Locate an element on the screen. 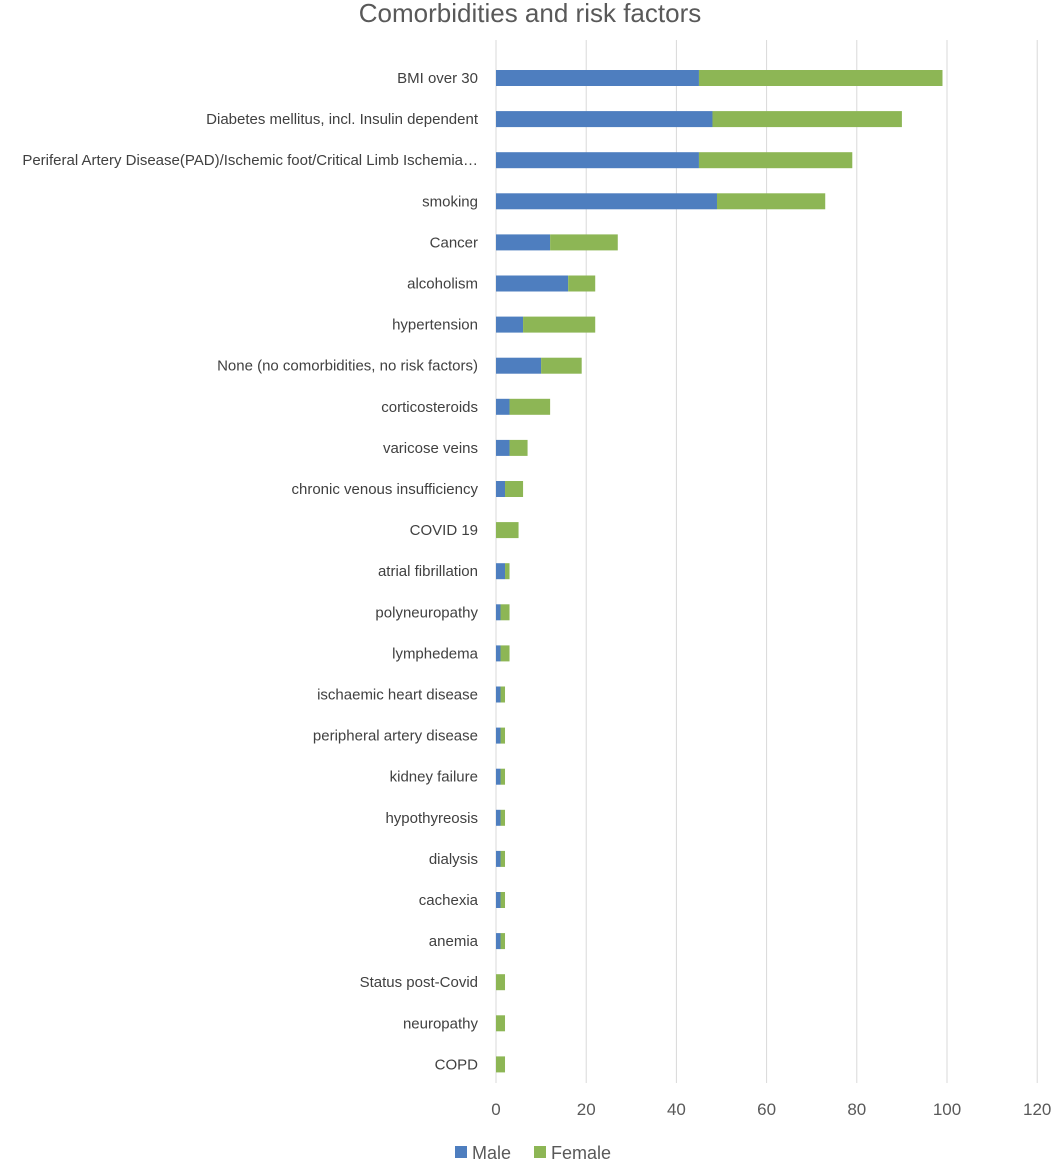  category-label: anemia is located at coordinates (454, 941).